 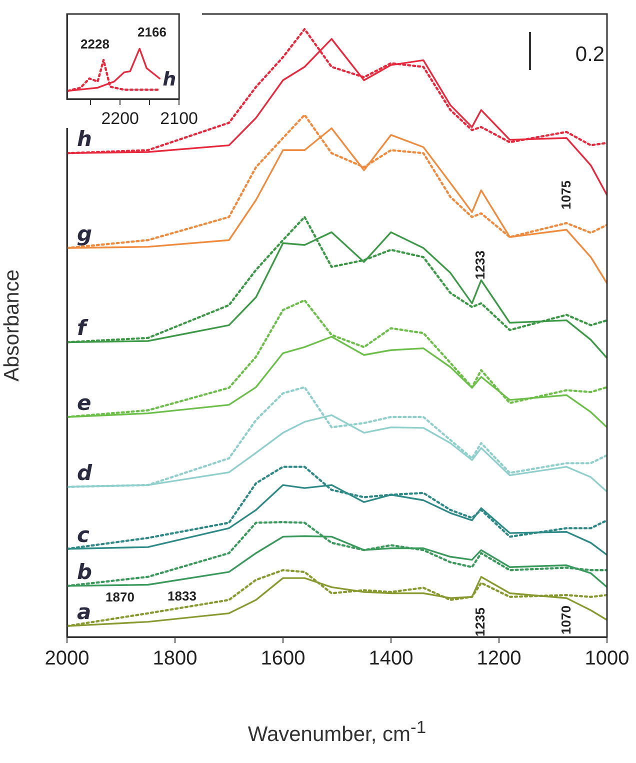 What do you see at coordinates (120, 597) in the screenshot?
I see `annotation: 1870` at bounding box center [120, 597].